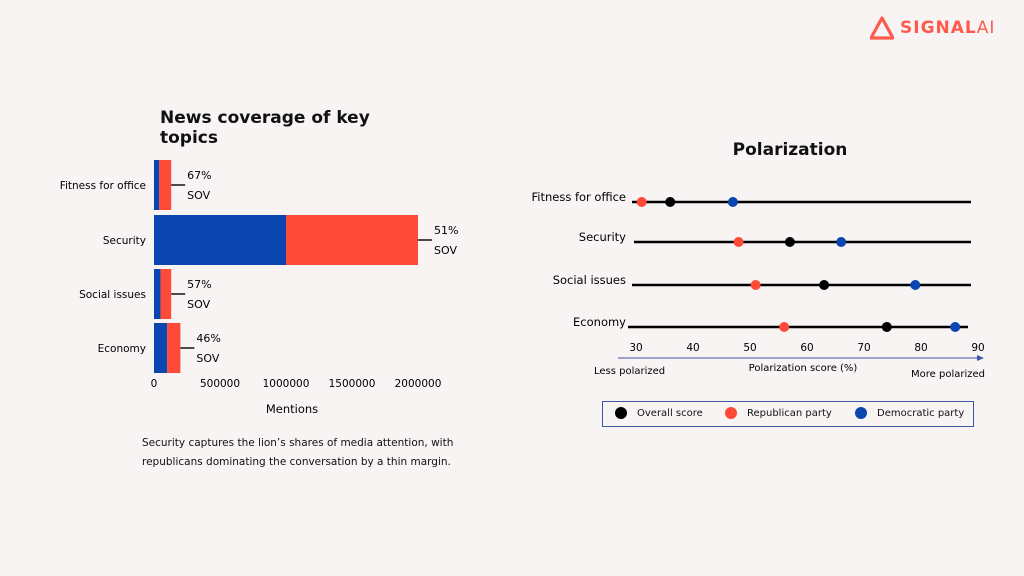 The image size is (1024, 576). I want to click on sov-percent-label: 57%, so click(199, 284).